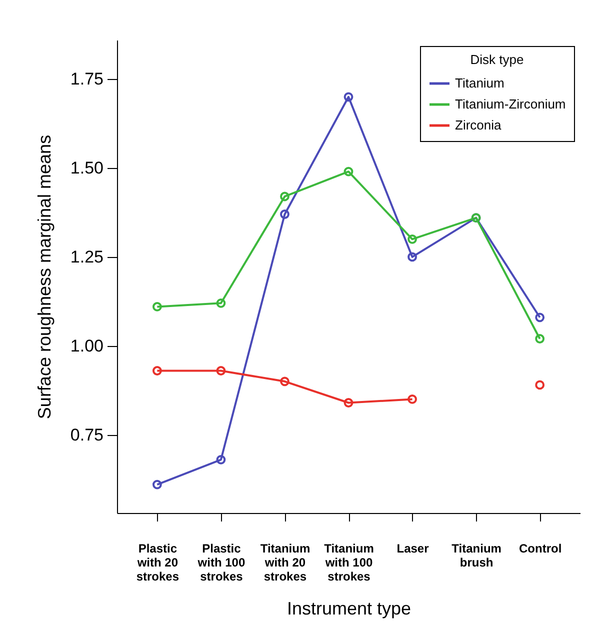 The image size is (608, 627). I want to click on x-axis-title: Instrument type, so click(349, 608).